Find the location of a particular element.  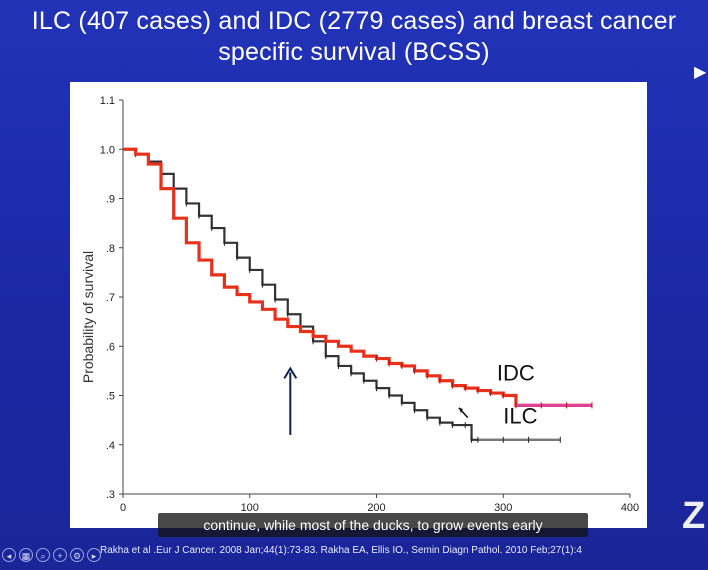

y-tick-label: 1.0 is located at coordinates (107, 150).